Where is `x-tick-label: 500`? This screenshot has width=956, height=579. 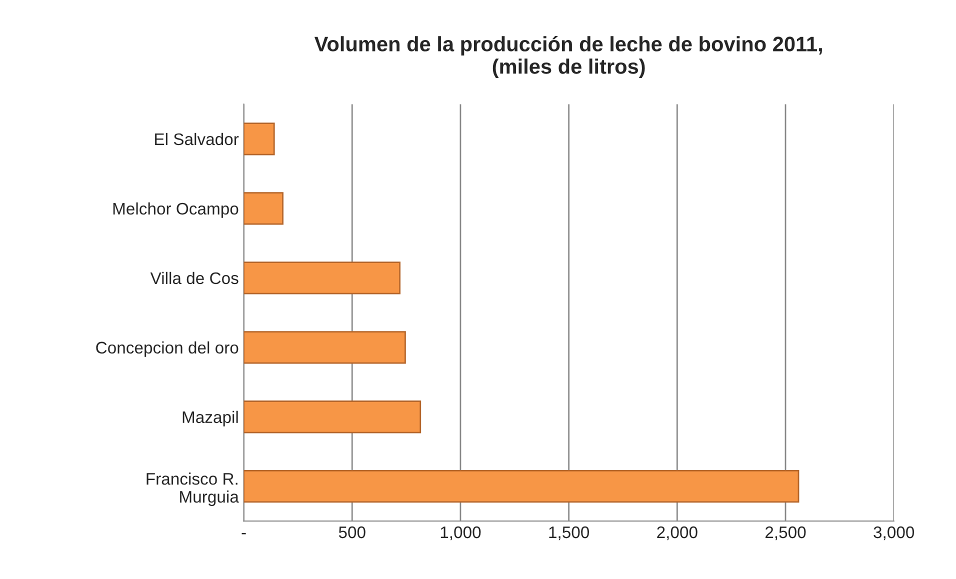 x-tick-label: 500 is located at coordinates (352, 532).